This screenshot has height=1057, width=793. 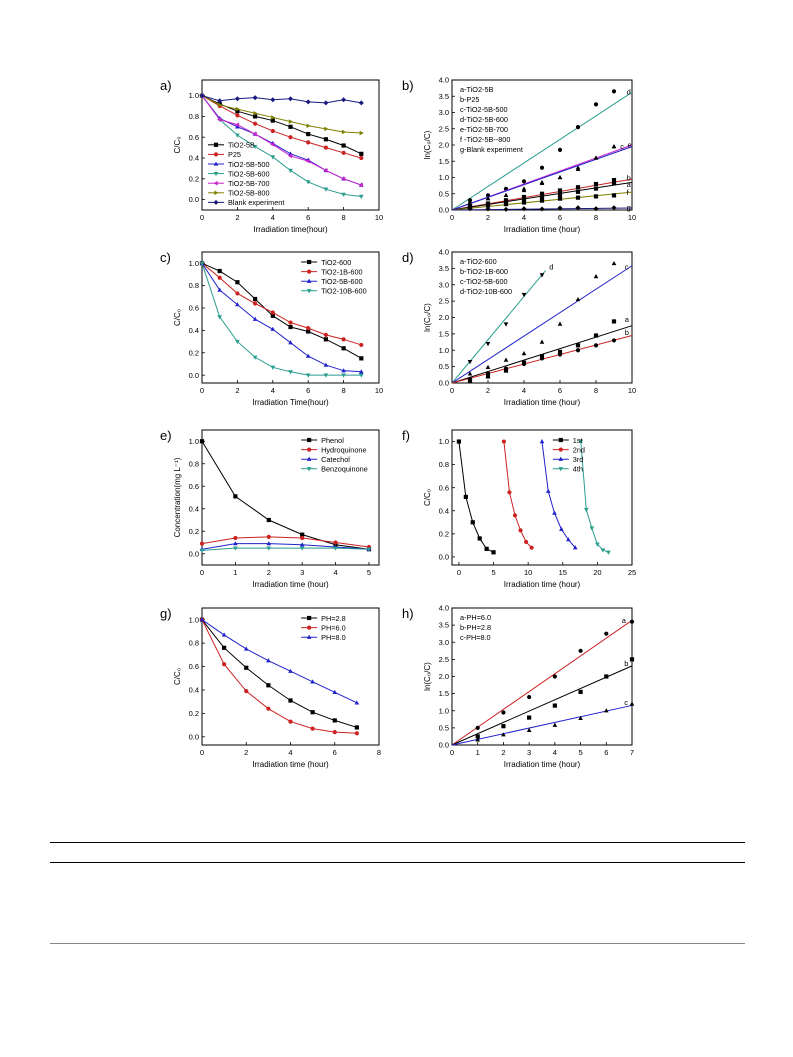 I want to click on curve-label: f, so click(x=628, y=192).